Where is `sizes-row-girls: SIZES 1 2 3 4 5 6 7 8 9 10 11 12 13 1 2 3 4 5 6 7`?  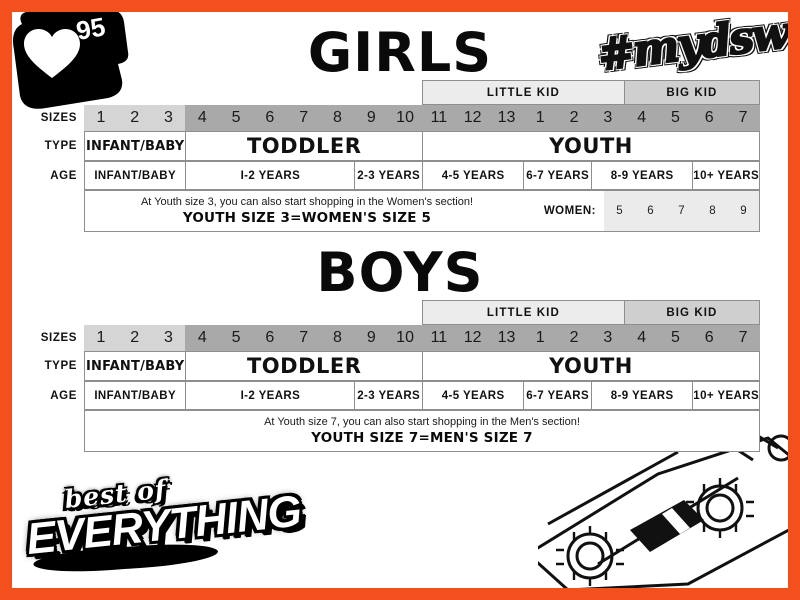
sizes-row-girls: SIZES 1 2 3 4 5 6 7 8 9 10 11 12 13 1 2 3 4 5 6 7 is located at coordinates (395, 118).